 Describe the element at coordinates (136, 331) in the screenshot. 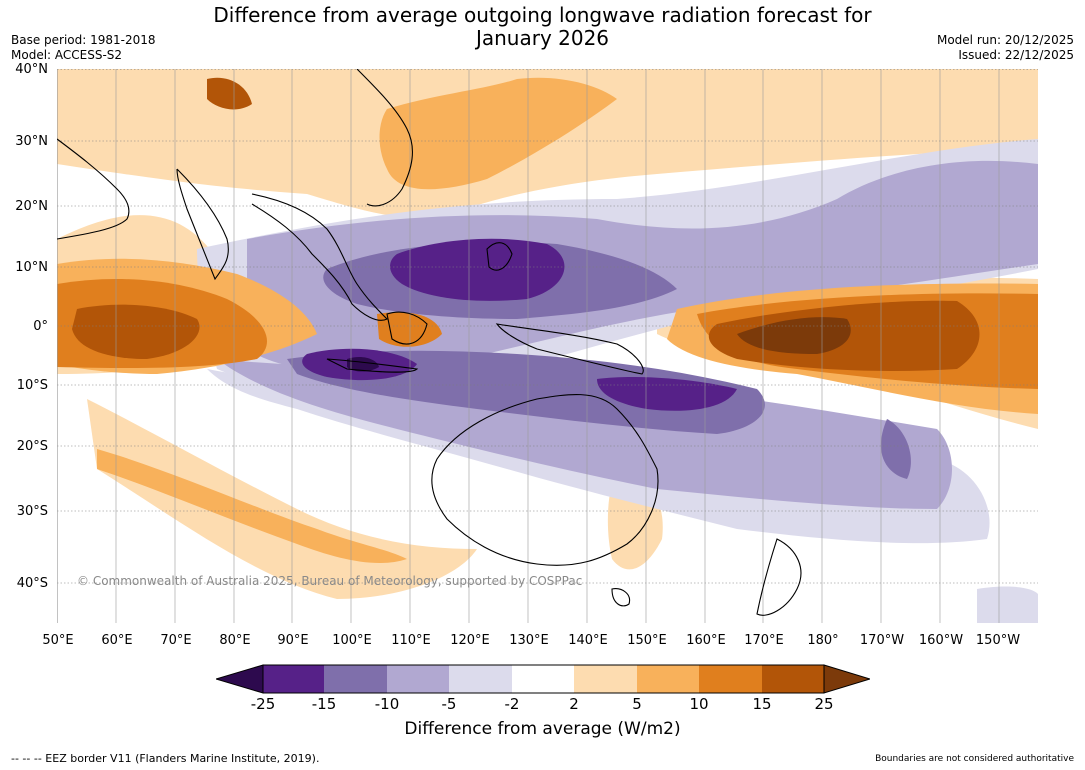

I see `indian-ocean-core` at that location.